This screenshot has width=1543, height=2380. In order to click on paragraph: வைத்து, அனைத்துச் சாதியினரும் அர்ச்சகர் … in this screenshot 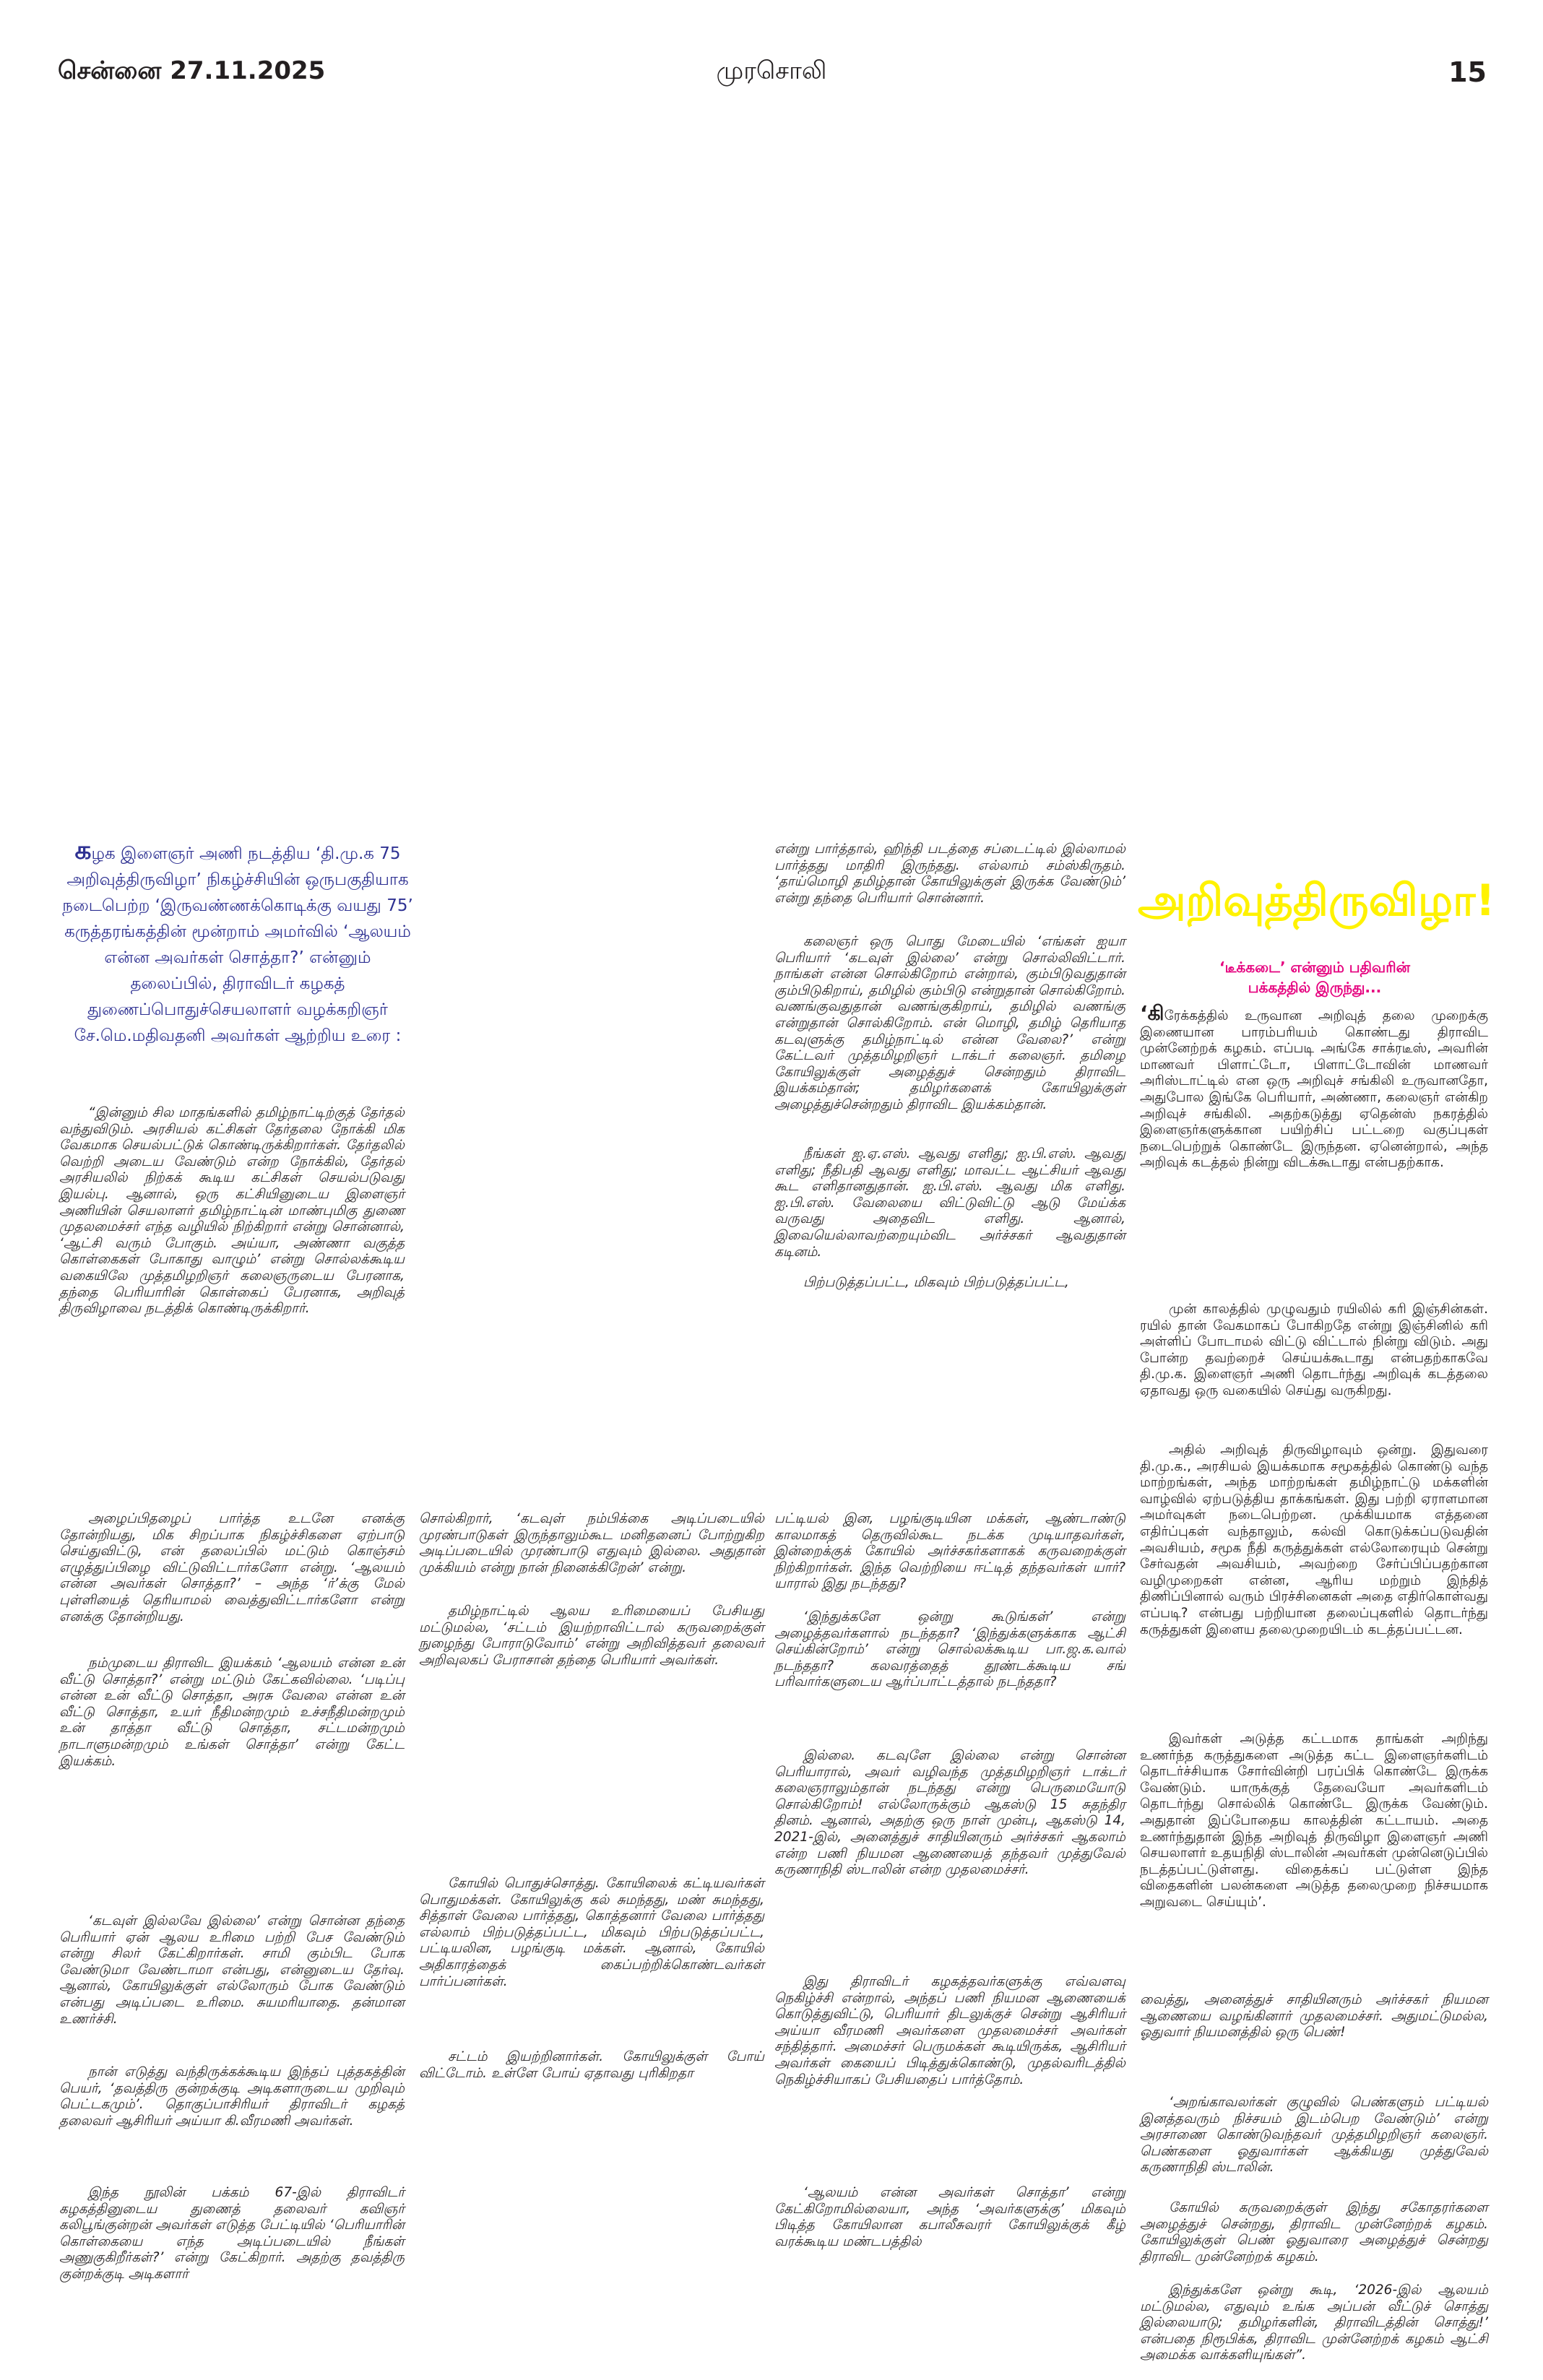, I will do `click(1314, 2016)`.